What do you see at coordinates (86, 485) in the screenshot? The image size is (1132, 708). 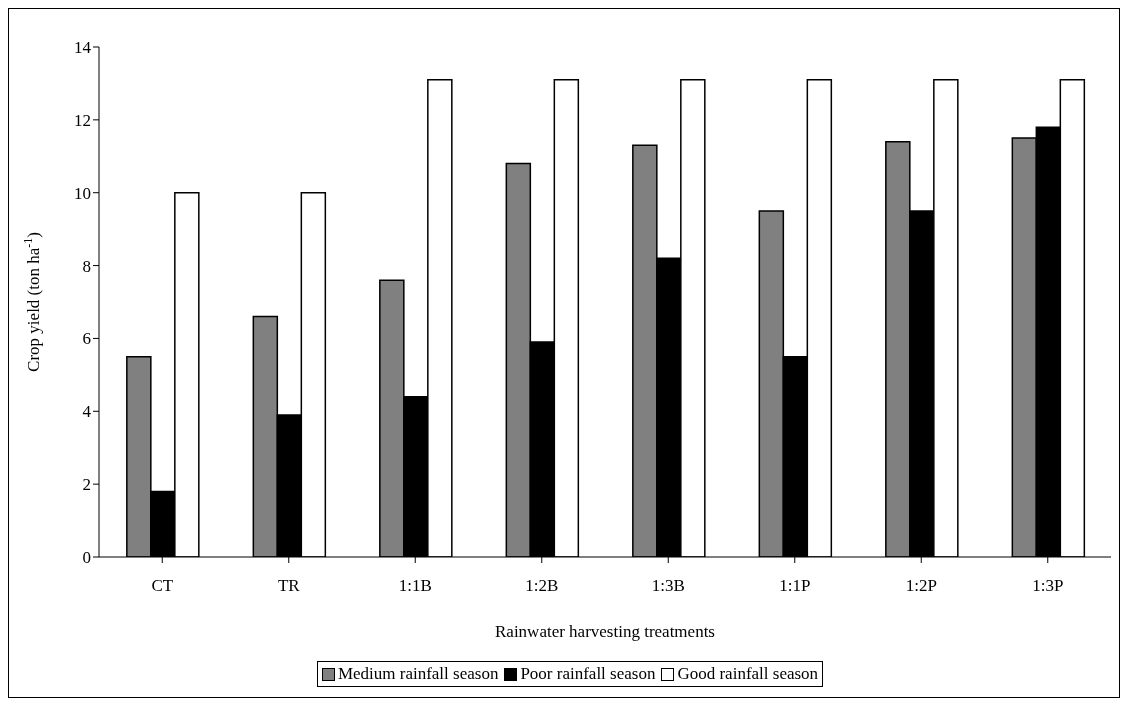 I see `y-tick-label: 2` at bounding box center [86, 485].